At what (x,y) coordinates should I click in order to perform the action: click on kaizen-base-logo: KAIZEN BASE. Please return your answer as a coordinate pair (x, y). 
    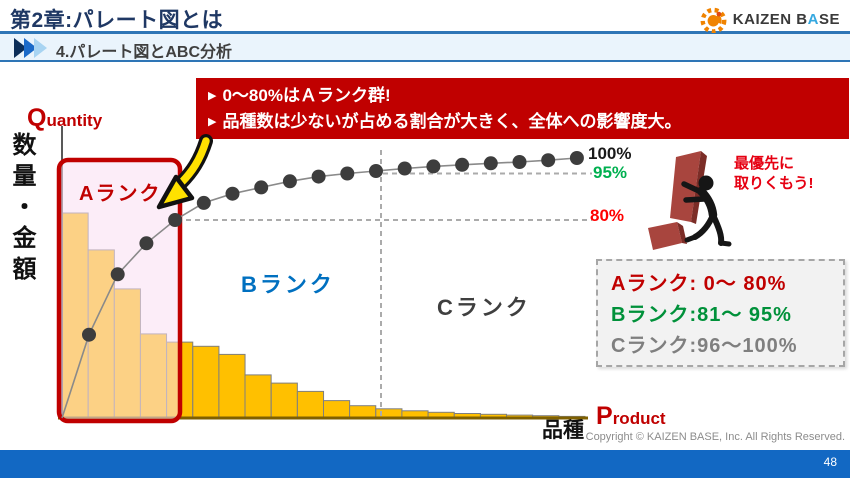
    Looking at the image, I should click on (770, 19).